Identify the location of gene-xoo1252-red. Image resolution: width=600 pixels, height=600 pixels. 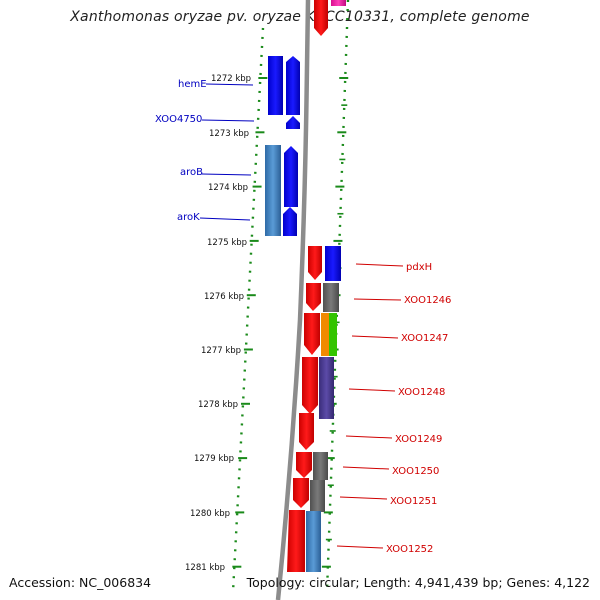
(296, 541).